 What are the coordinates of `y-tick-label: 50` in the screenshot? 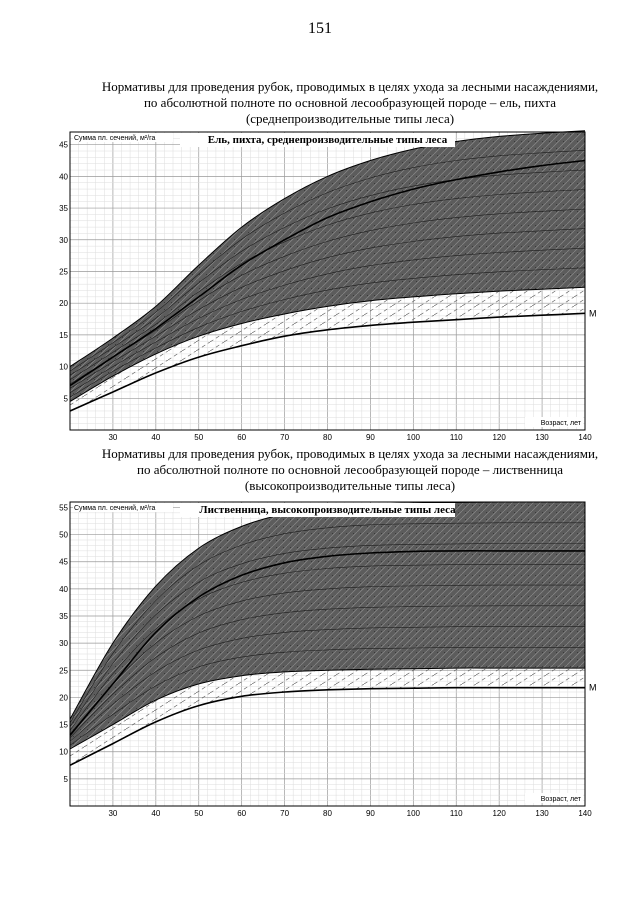 It's located at (63, 535).